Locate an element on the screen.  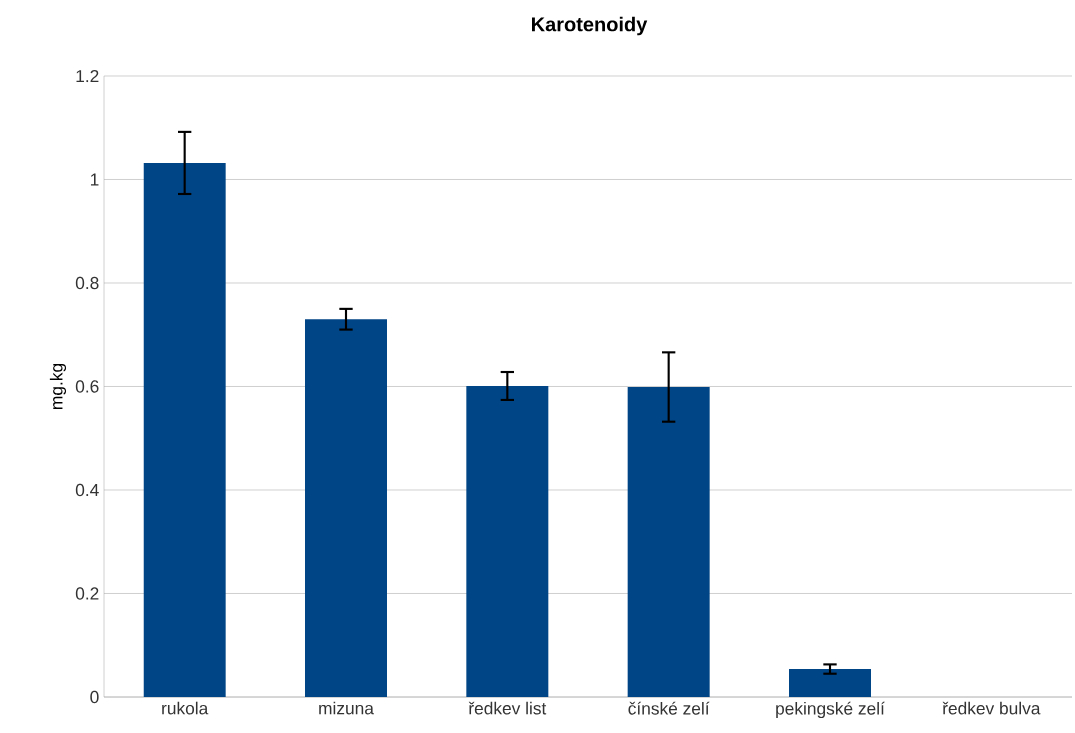
y-tick-label: 0.2 is located at coordinates (87, 593).